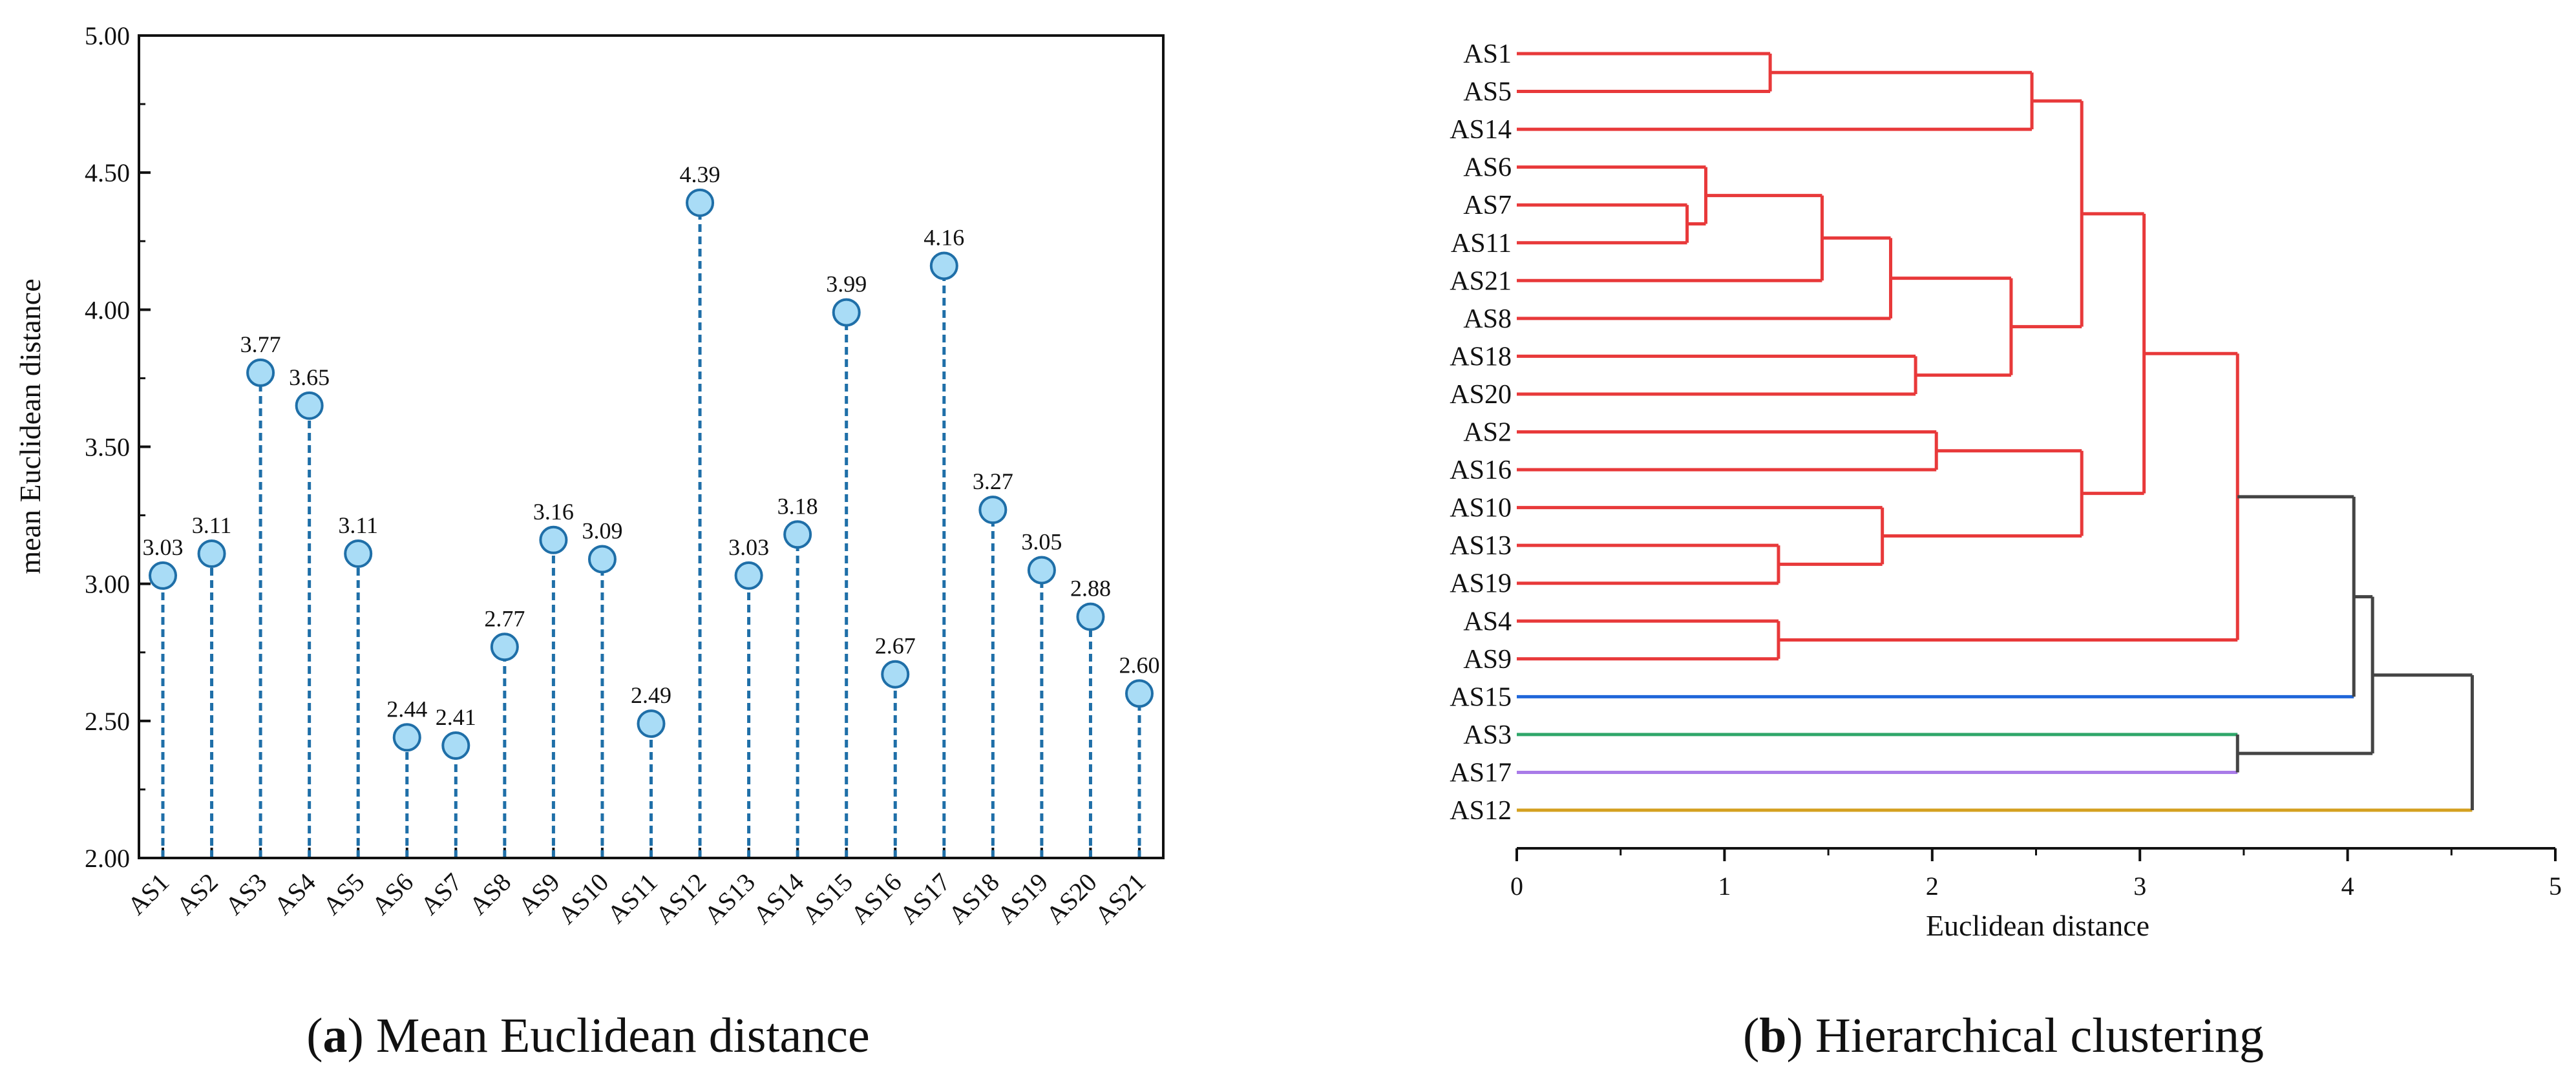  What do you see at coordinates (2036, 874) in the screenshot?
I see `panel-b-x-axis: 0 1 2 3 4 5` at bounding box center [2036, 874].